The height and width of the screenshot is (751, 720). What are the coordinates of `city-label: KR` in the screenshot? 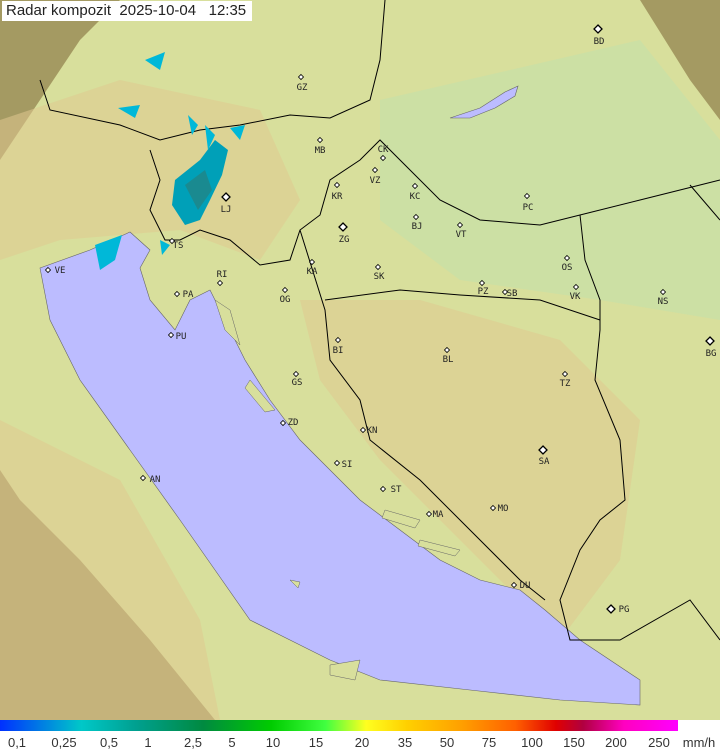 It's located at (337, 197).